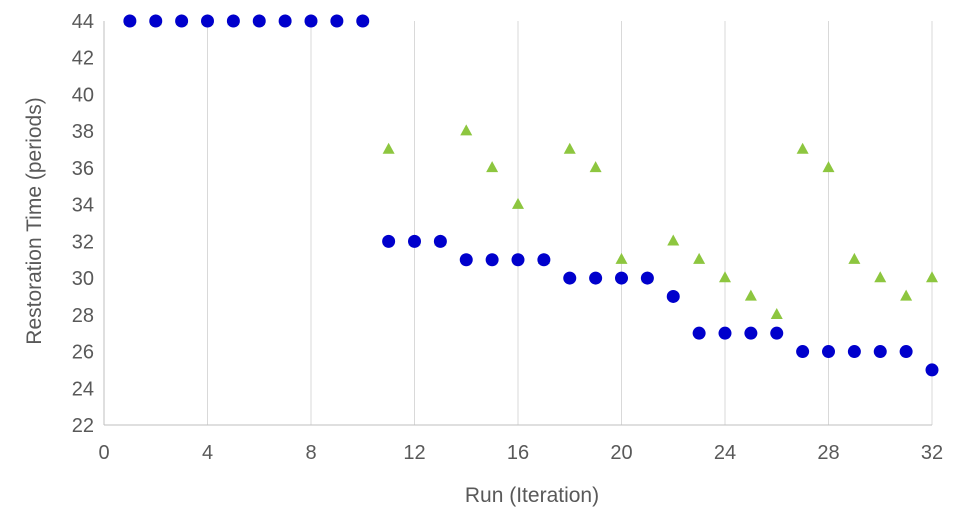 The image size is (960, 528). What do you see at coordinates (83, 389) in the screenshot?
I see `y-tick-label: 24` at bounding box center [83, 389].